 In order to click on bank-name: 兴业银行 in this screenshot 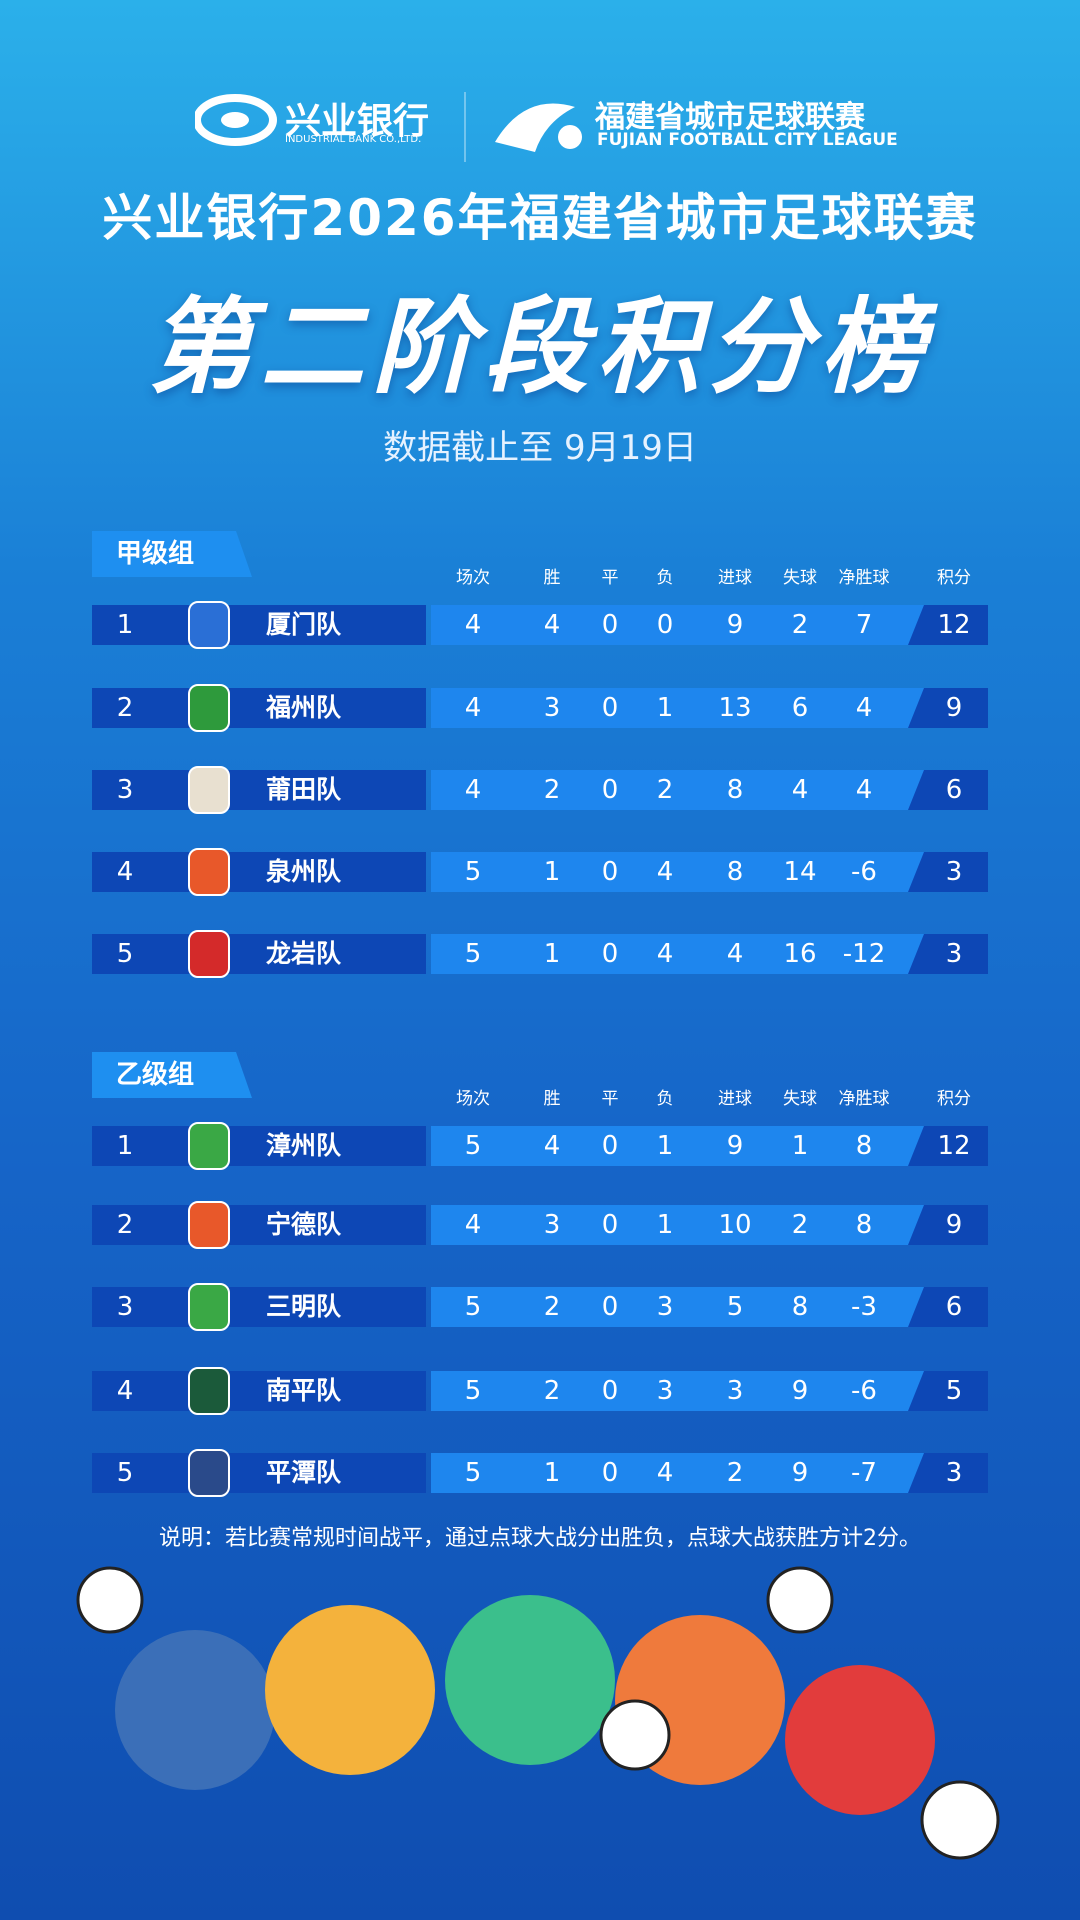, I will do `click(357, 121)`.